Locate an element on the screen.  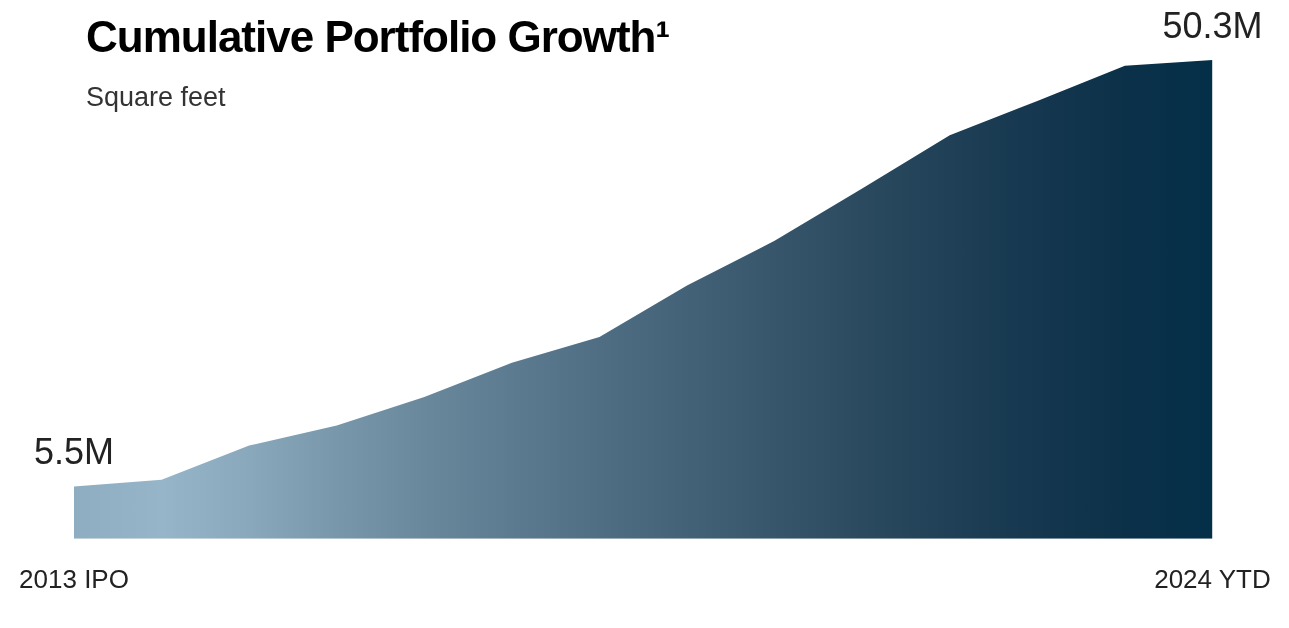
chart-title: Cumulative Portfolio Growth¹ is located at coordinates (378, 37).